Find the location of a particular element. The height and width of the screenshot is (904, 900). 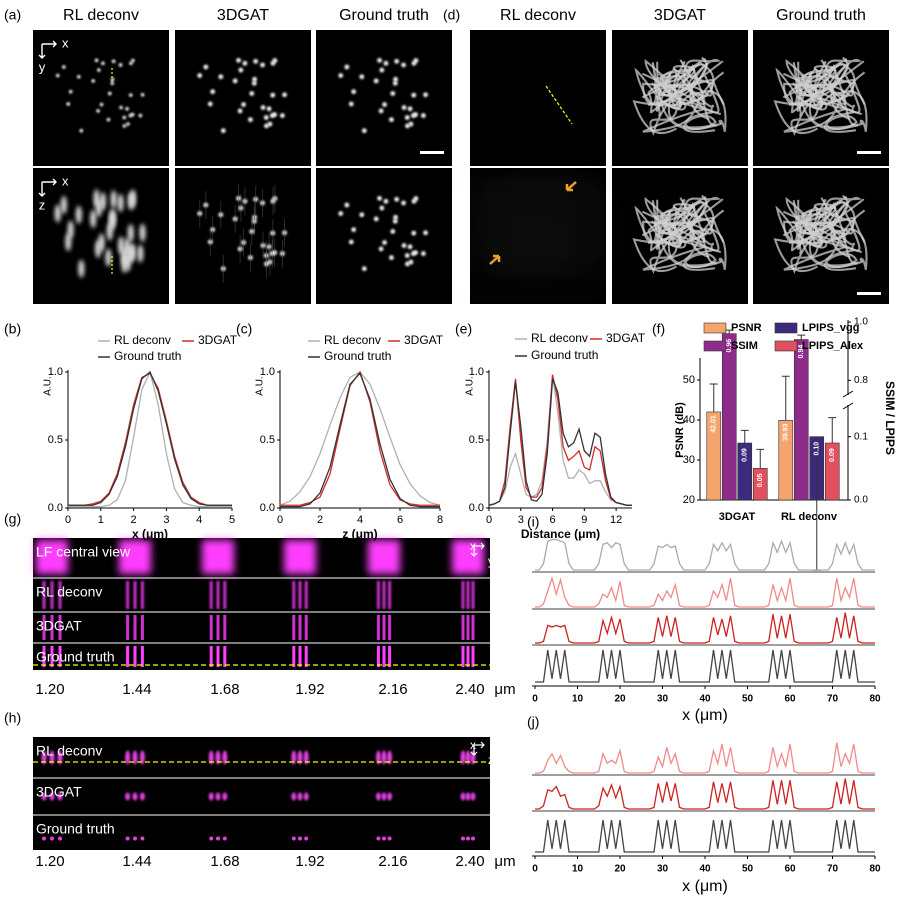

x-tick-label: 4 is located at coordinates (360, 520).